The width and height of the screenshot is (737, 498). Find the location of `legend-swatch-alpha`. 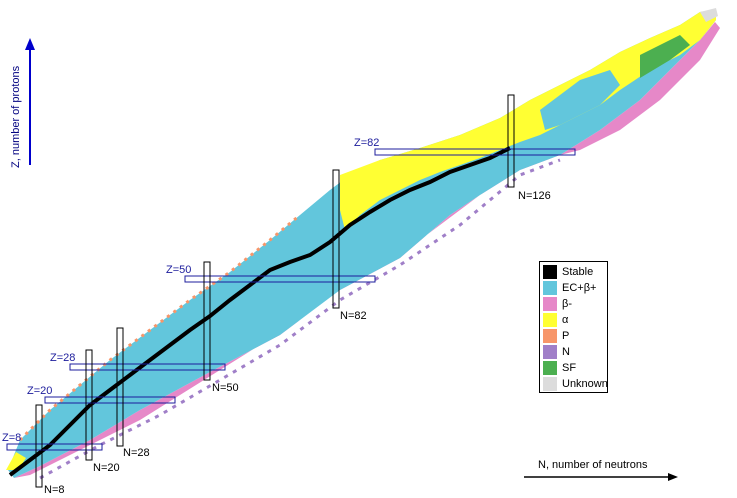

legend-swatch-alpha is located at coordinates (550, 320).